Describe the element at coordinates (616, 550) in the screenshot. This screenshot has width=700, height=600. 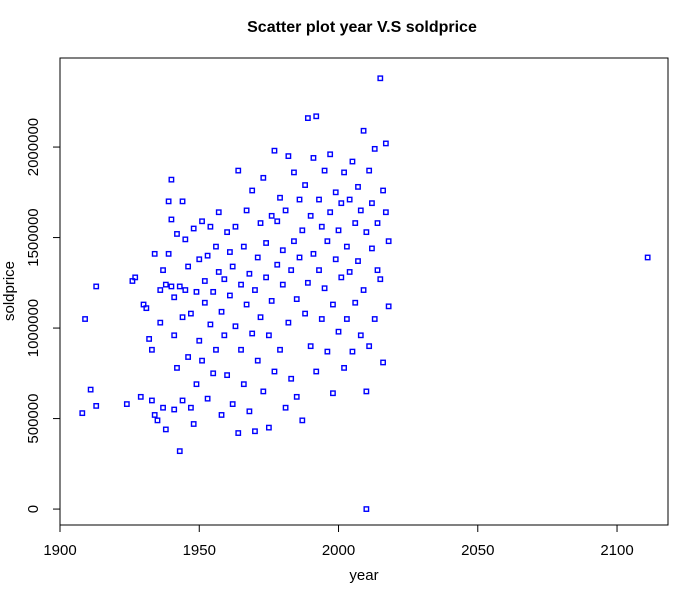
I see `x-tick-label: 2100` at that location.